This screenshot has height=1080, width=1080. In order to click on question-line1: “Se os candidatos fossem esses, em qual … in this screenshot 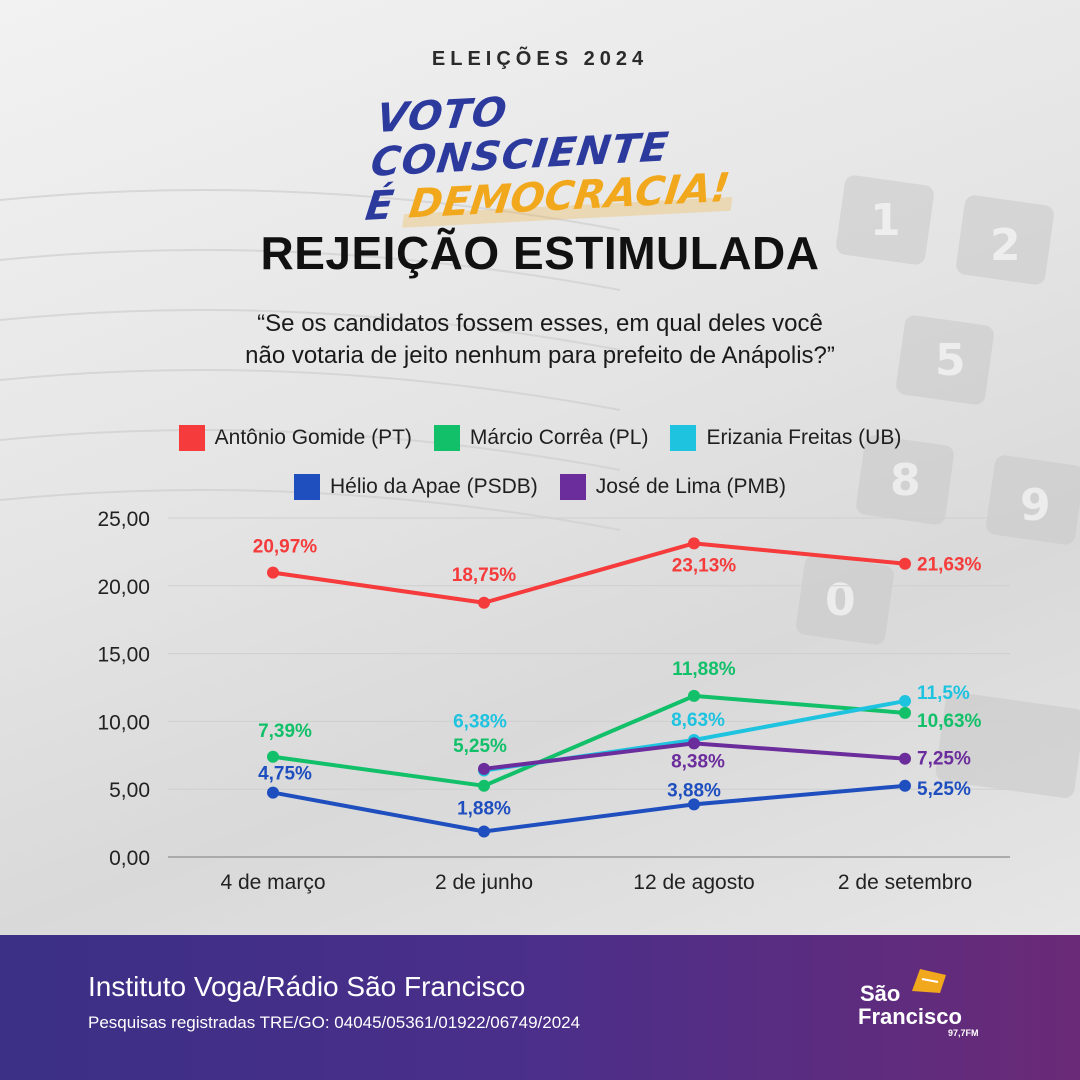, I will do `click(540, 323)`.